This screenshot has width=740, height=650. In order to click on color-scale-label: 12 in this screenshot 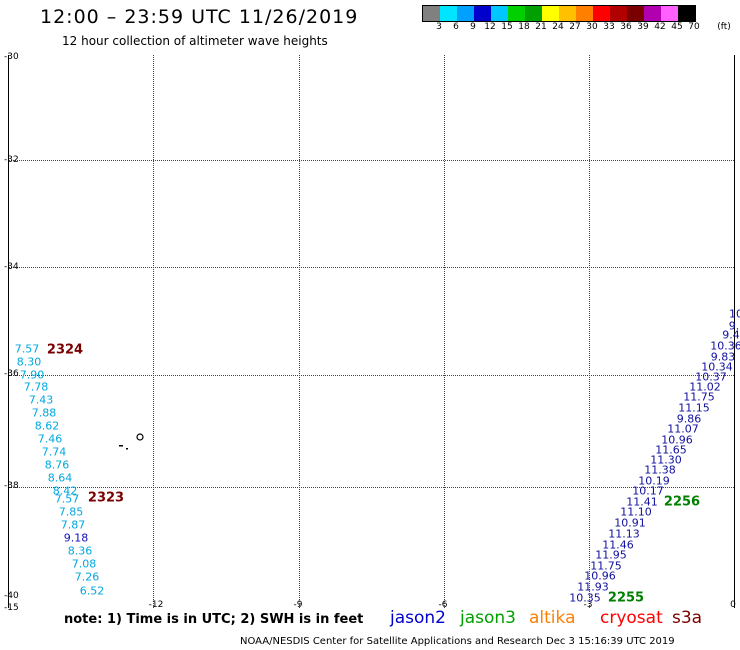, I will do `click(490, 27)`.